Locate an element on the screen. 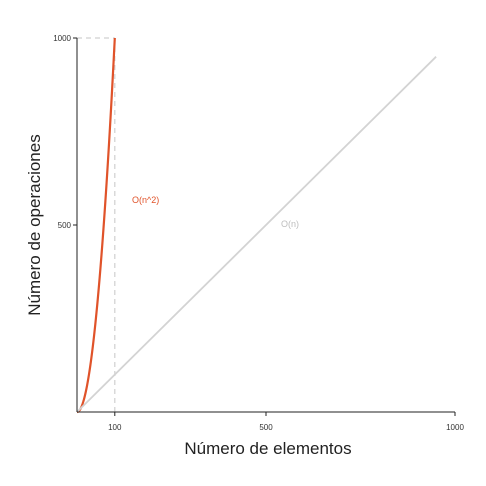  x-tick-label: 100 is located at coordinates (115, 427).